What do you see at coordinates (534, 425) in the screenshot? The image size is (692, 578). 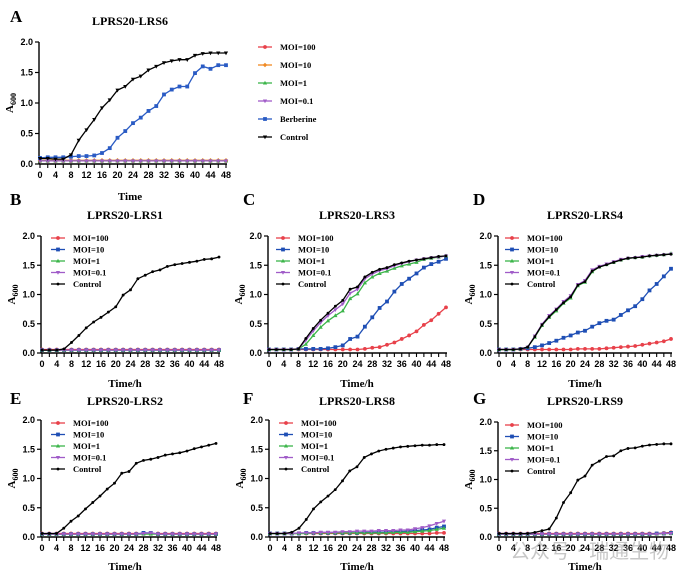 I see `legend-item: MOI=100` at bounding box center [534, 425].